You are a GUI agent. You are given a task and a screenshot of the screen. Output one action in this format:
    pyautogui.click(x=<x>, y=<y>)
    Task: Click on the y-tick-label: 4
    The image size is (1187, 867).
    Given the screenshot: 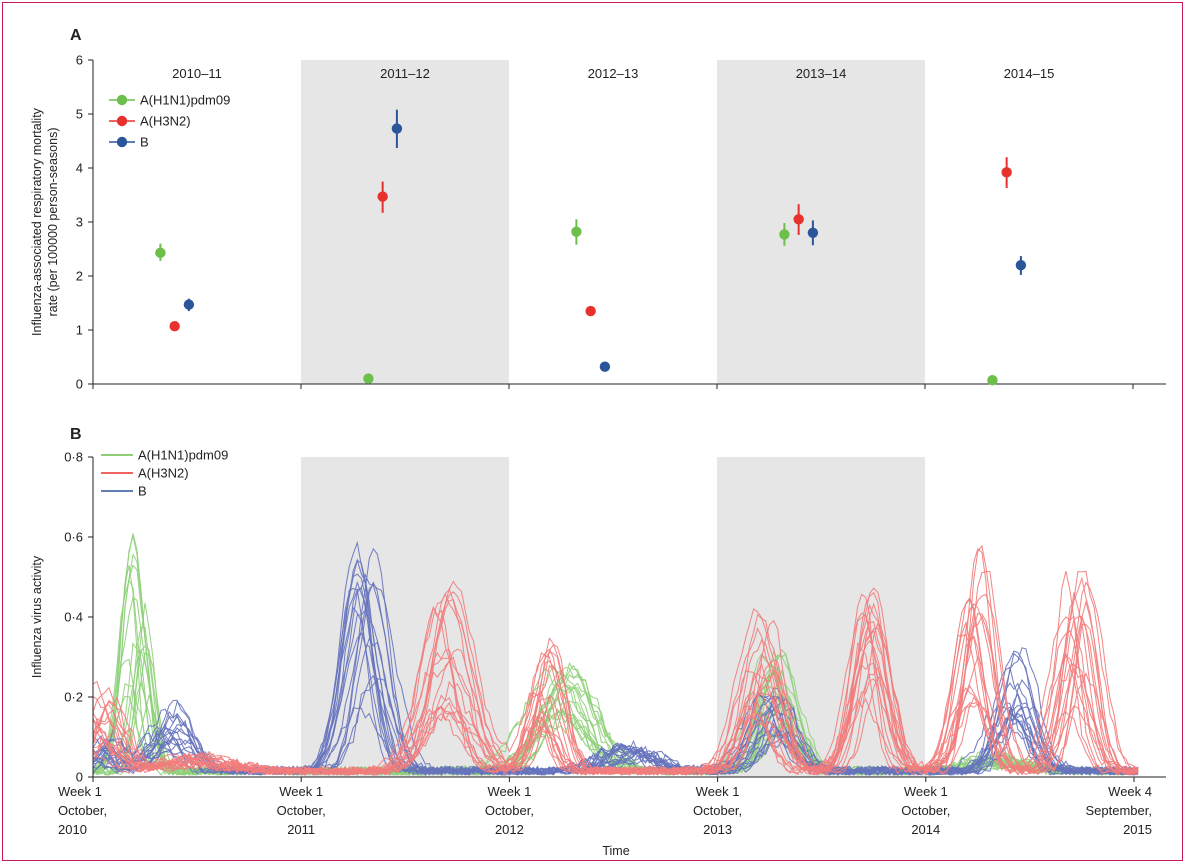 What is the action you would take?
    pyautogui.click(x=79, y=168)
    